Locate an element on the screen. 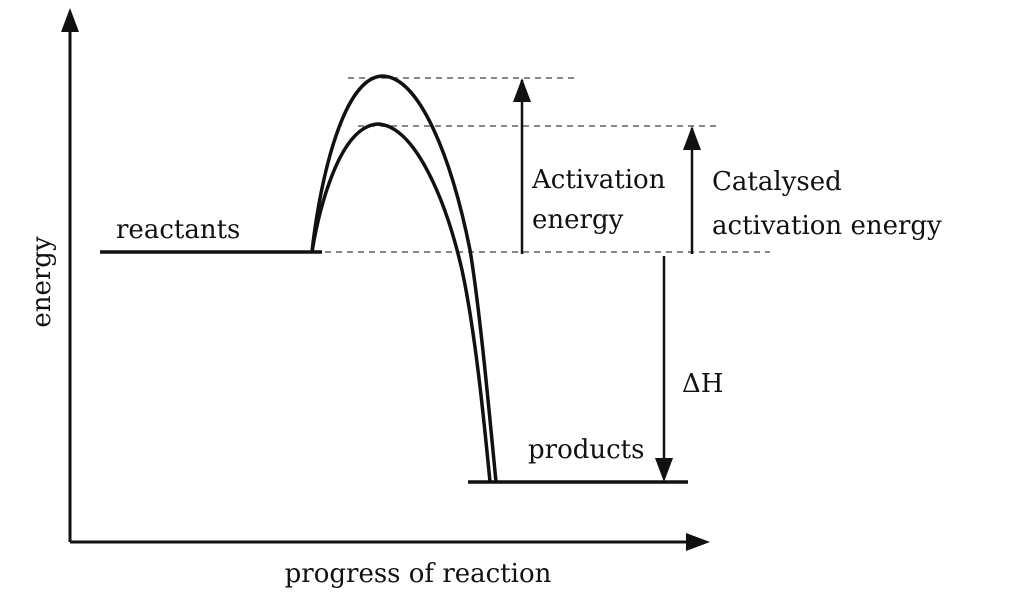  catalysed-activation-energy-arrowhead-icon is located at coordinates (692, 138).